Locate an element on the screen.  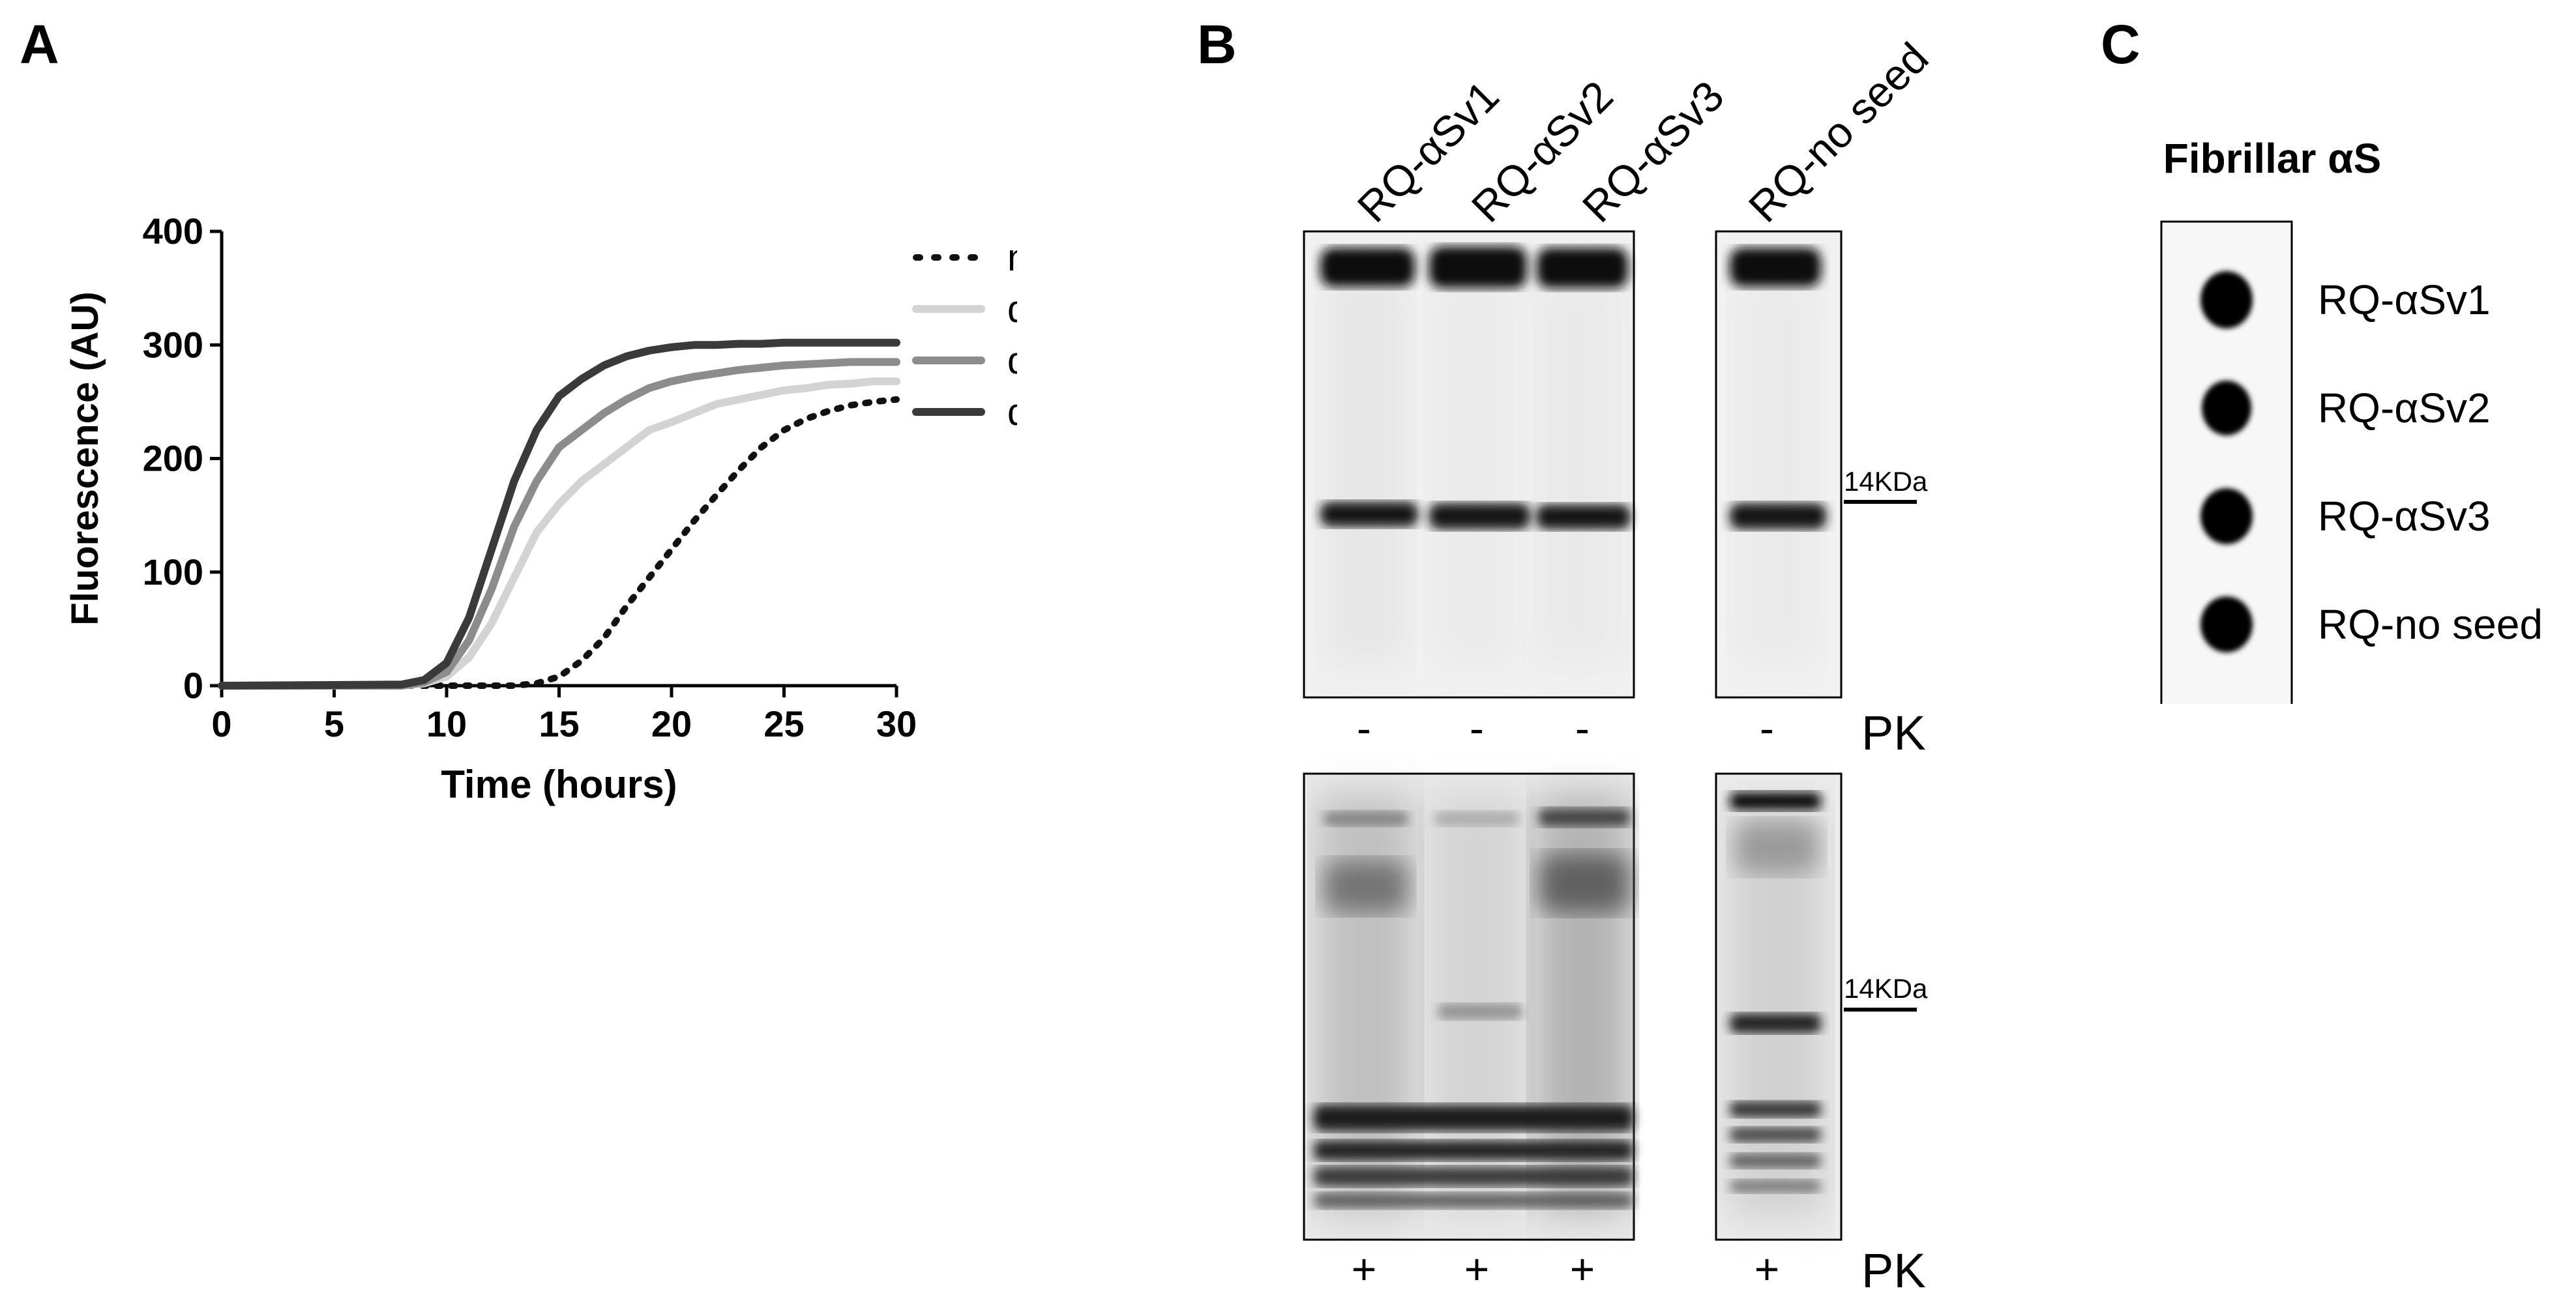
x-tick-label-3: 15 is located at coordinates (559, 723).